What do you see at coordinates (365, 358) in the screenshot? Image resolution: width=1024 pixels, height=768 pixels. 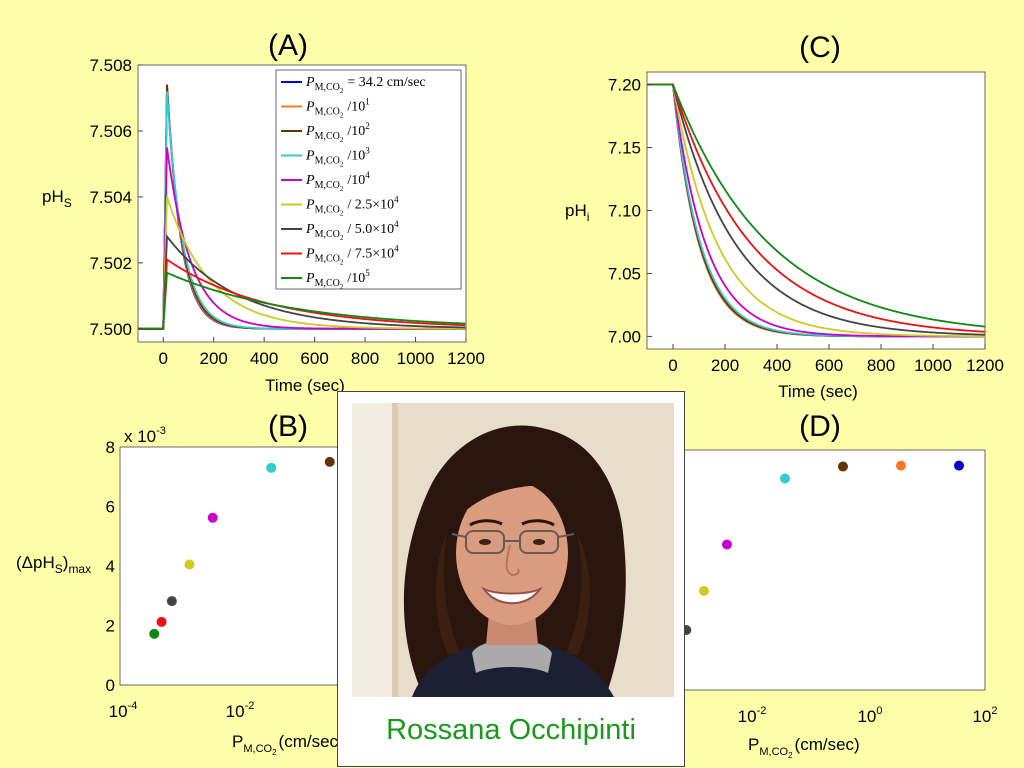 I see `panel-a-xtick-label: 800` at bounding box center [365, 358].